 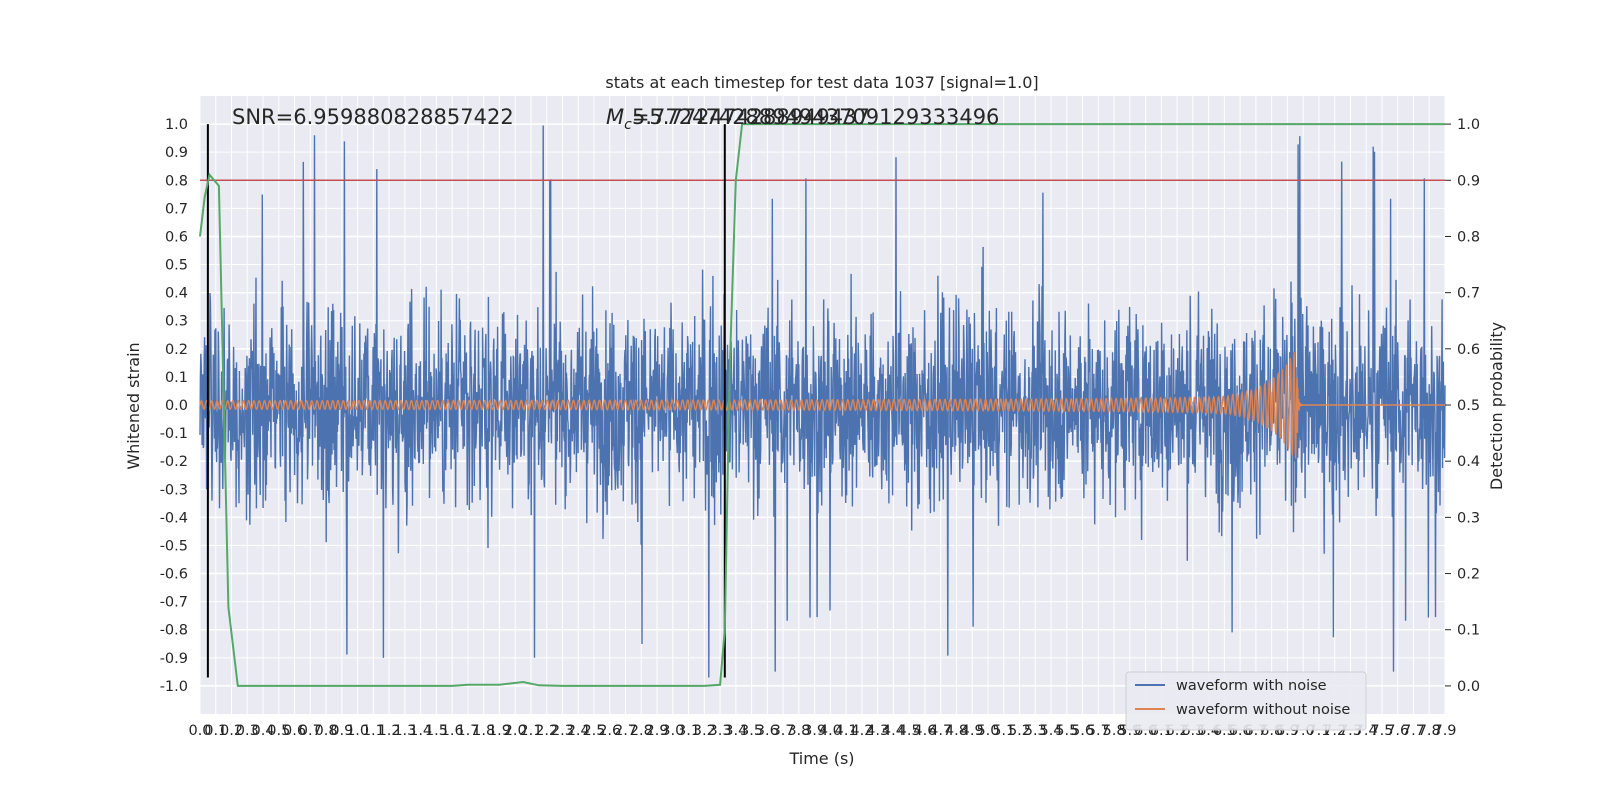 What do you see at coordinates (821, 758) in the screenshot?
I see `x-axis-label: Time (s)` at bounding box center [821, 758].